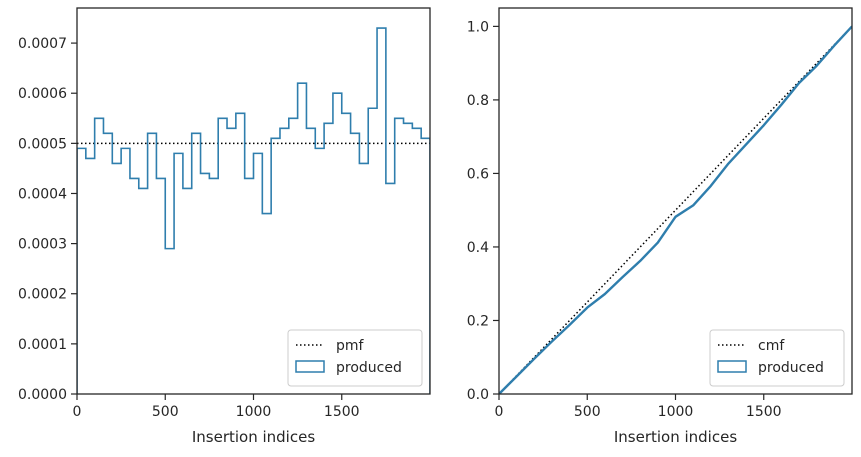 The image size is (861, 457). I want to click on y-tick-label: 0.0007, so click(42, 44).